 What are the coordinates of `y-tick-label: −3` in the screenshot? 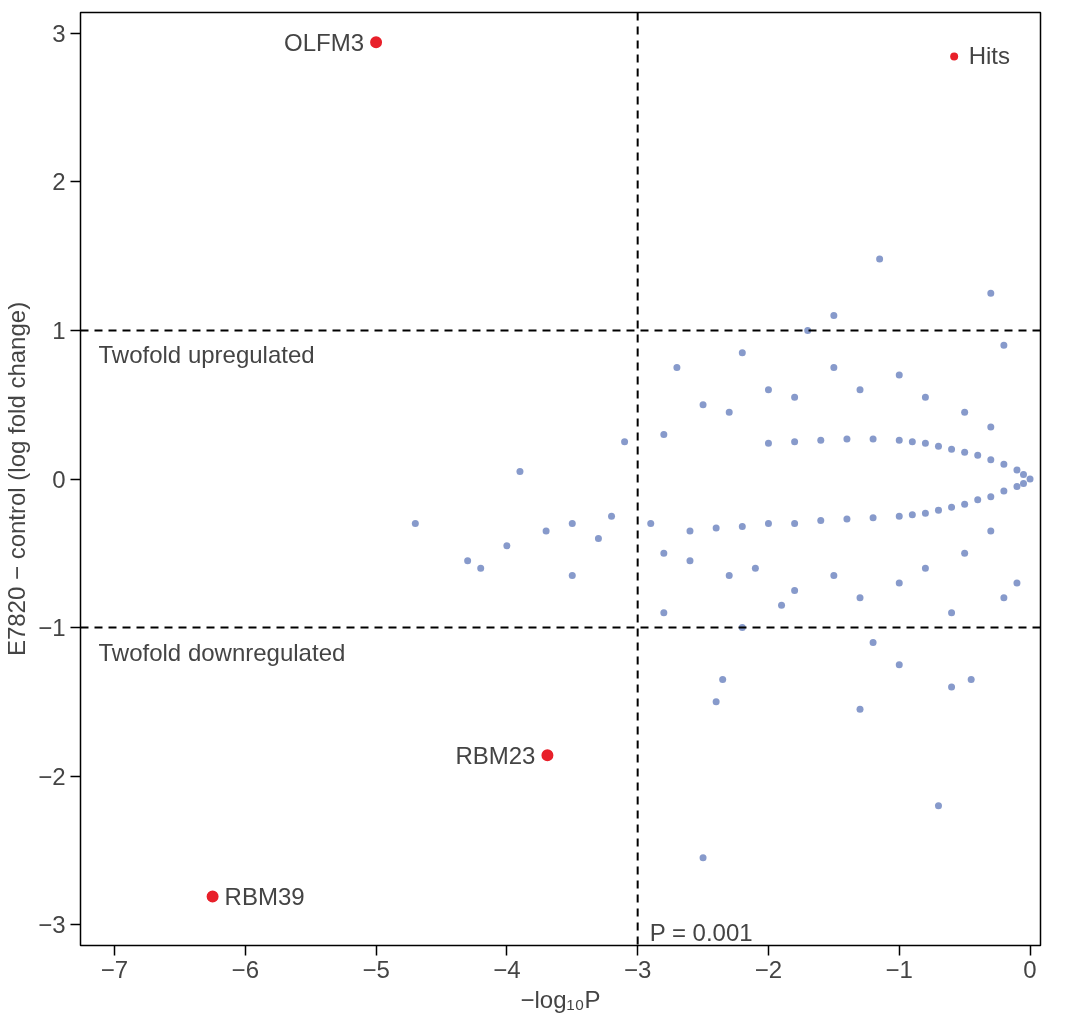 It's located at (52, 925).